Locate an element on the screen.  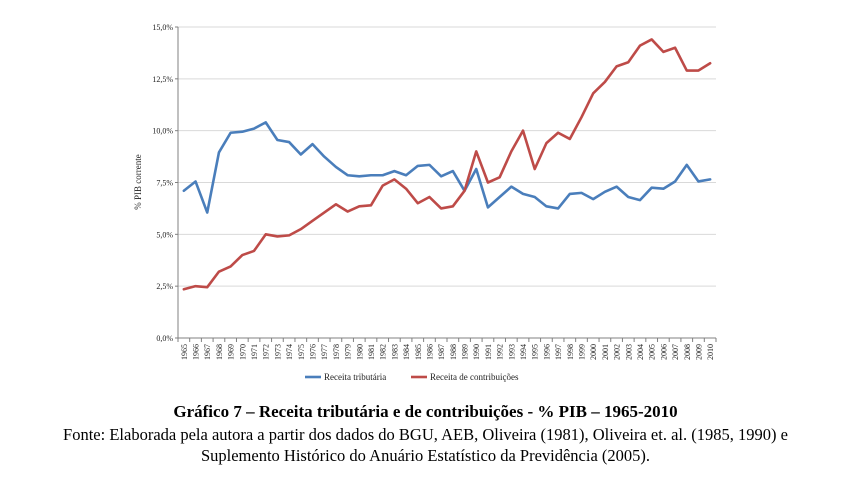
x-tick-label: 1991 is located at coordinates (488, 352).